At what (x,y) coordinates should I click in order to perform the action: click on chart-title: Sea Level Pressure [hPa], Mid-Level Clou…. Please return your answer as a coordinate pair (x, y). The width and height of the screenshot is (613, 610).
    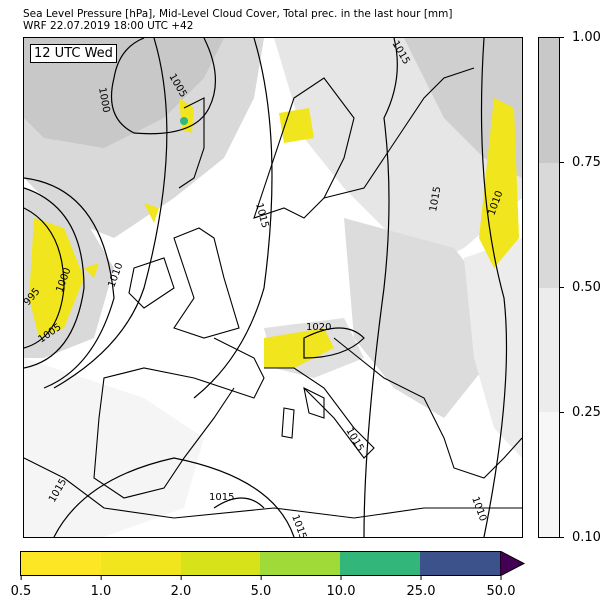
    Looking at the image, I should click on (238, 14).